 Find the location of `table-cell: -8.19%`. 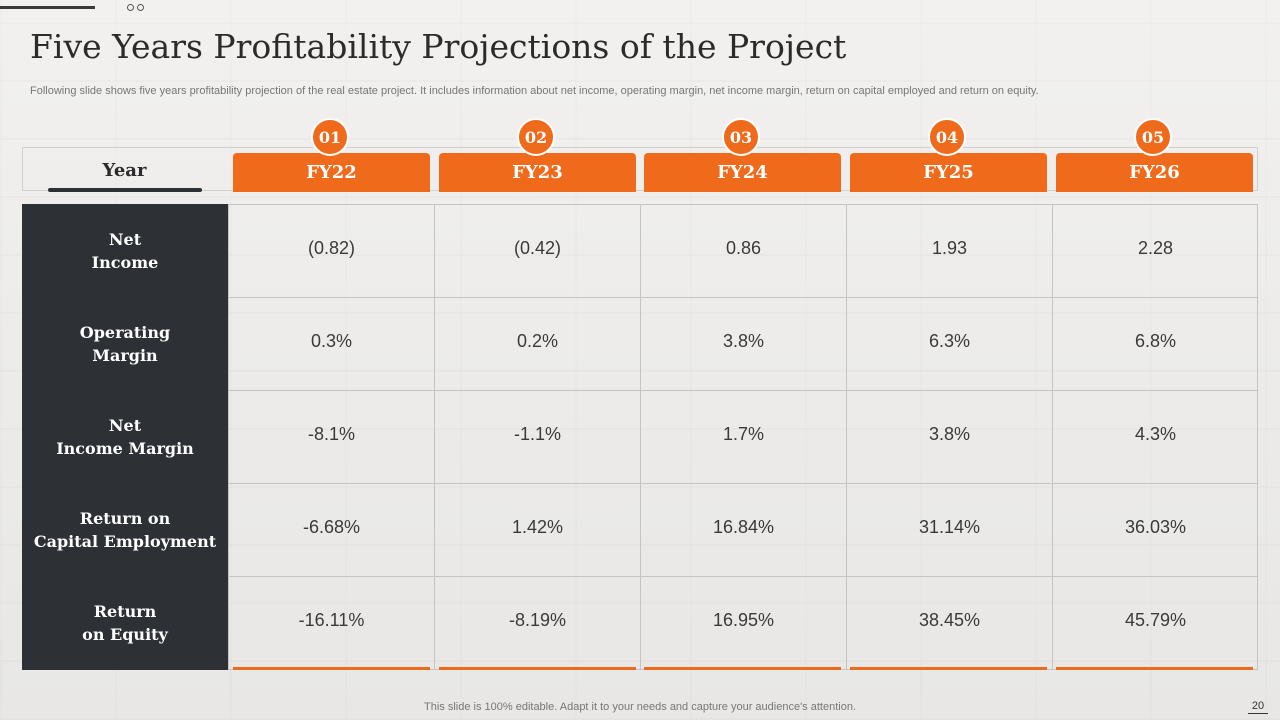

table-cell: -8.19% is located at coordinates (537, 623).